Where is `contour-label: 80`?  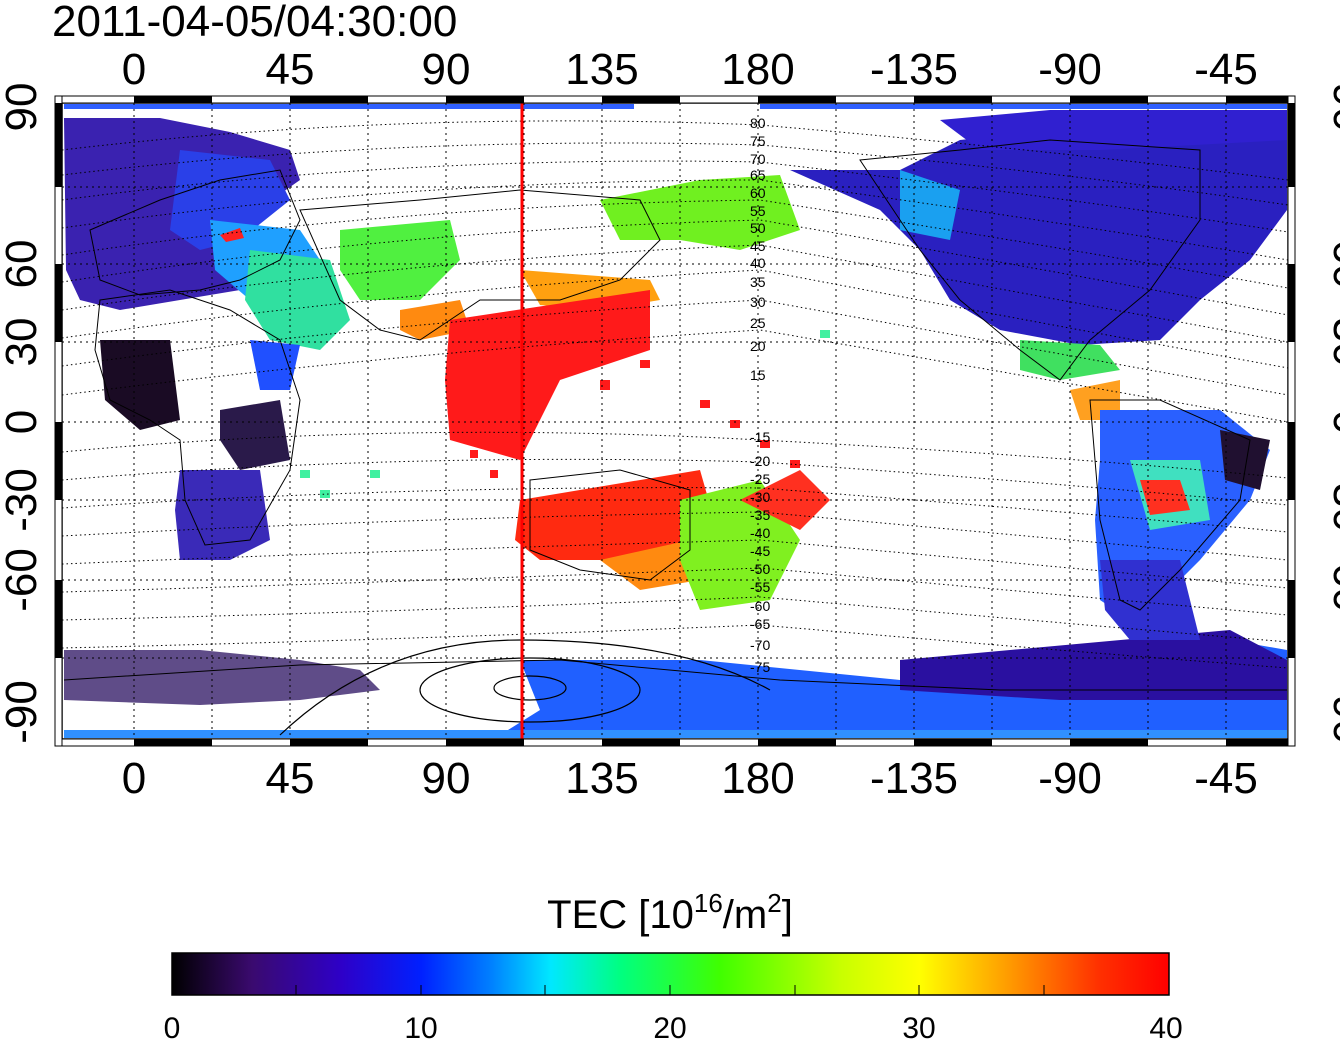 contour-label: 80 is located at coordinates (758, 123).